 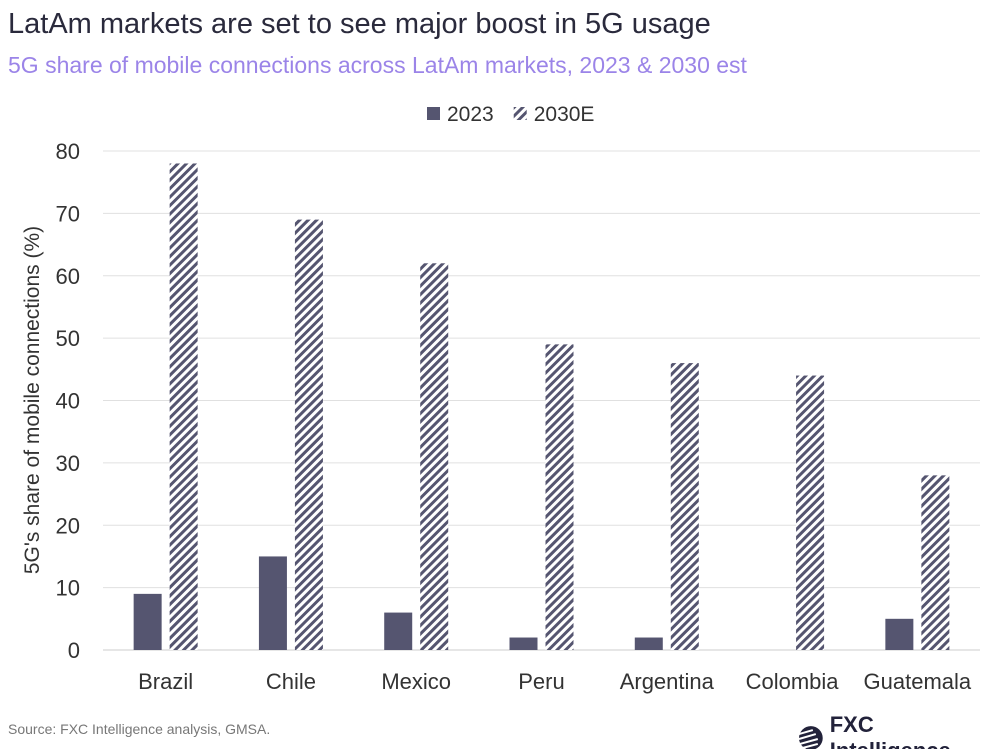 What do you see at coordinates (523, 643) in the screenshot?
I see `bar-2023-Peru` at bounding box center [523, 643].